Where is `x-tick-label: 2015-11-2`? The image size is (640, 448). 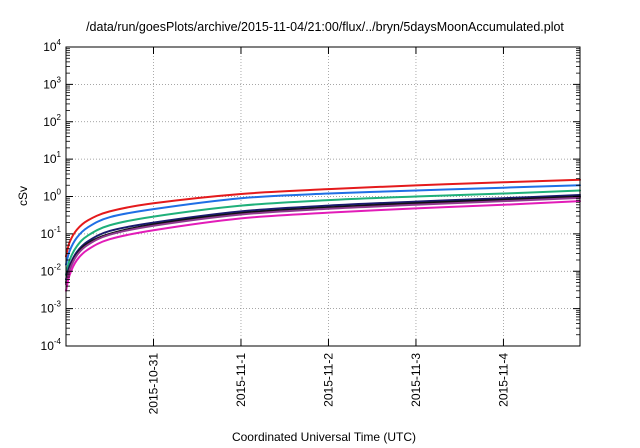
x-tick-label: 2015-11-2 is located at coordinates (328, 380).